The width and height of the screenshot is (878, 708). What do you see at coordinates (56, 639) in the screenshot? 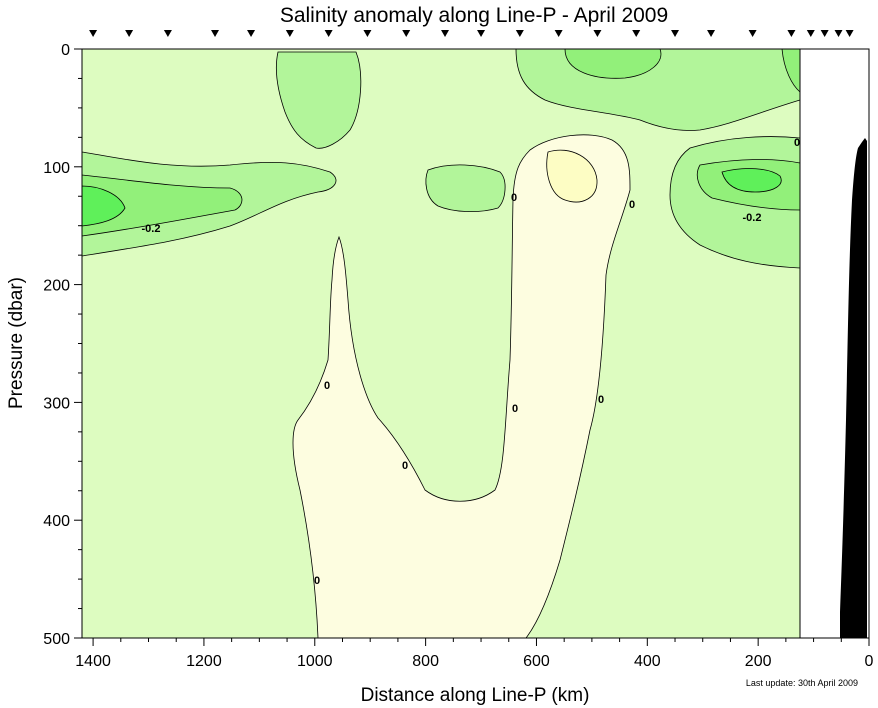
I see `y-tick-label: 500` at bounding box center [56, 639].